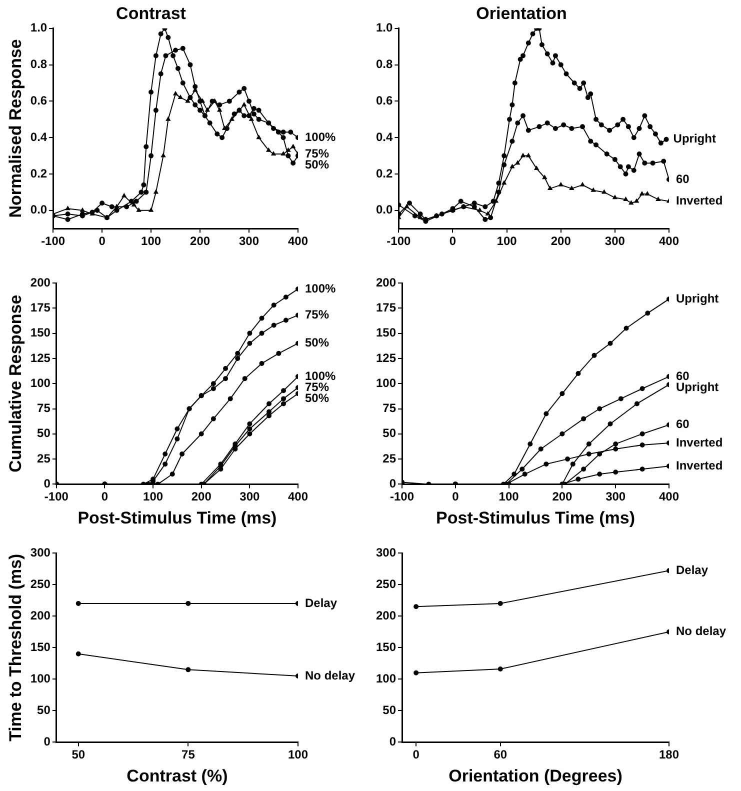 This screenshot has height=791, width=741. Describe the element at coordinates (15, 383) in the screenshot. I see `y-axis-title: Cumulative Response` at that location.